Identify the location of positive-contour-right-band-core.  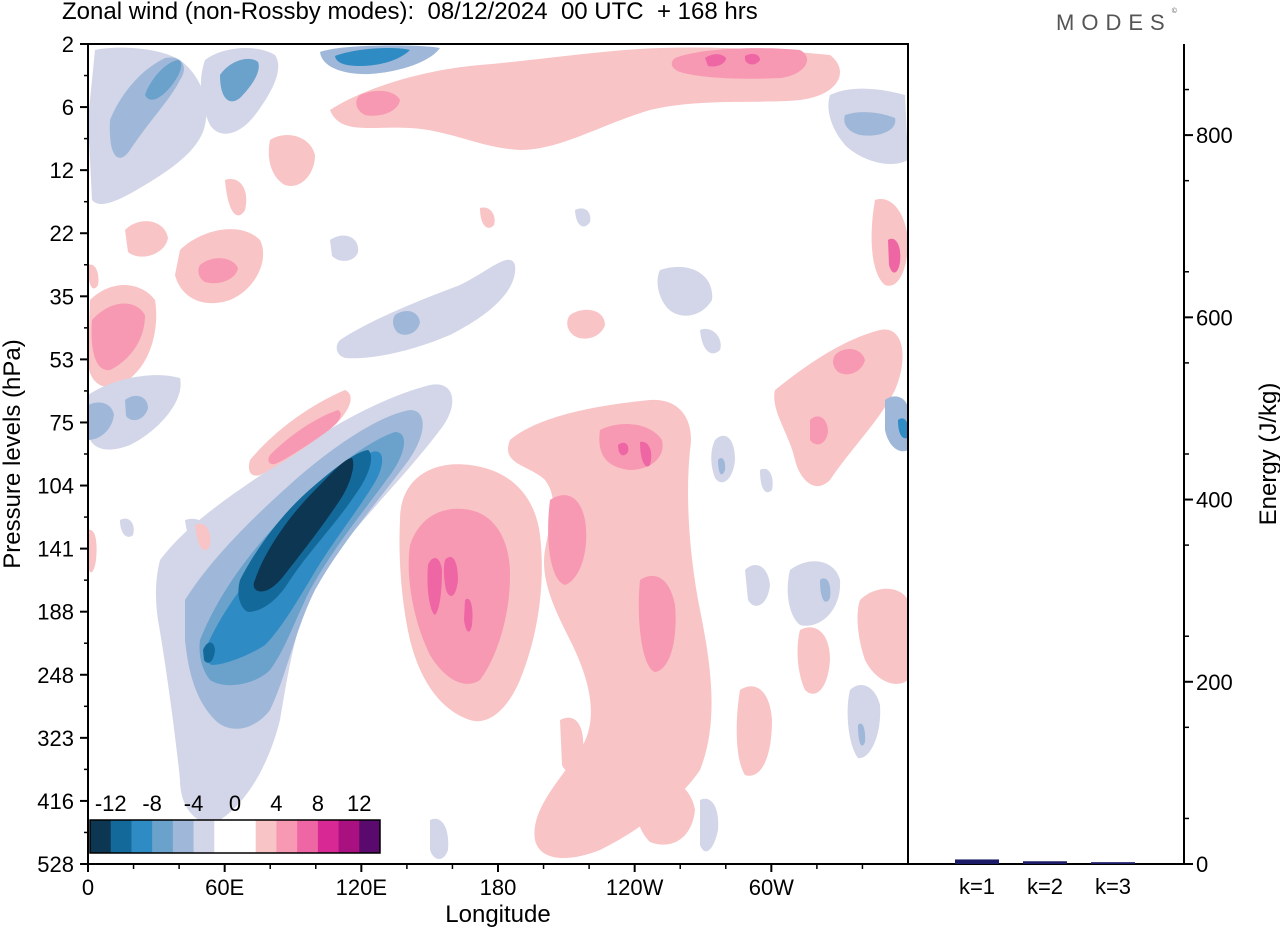
(612, 548).